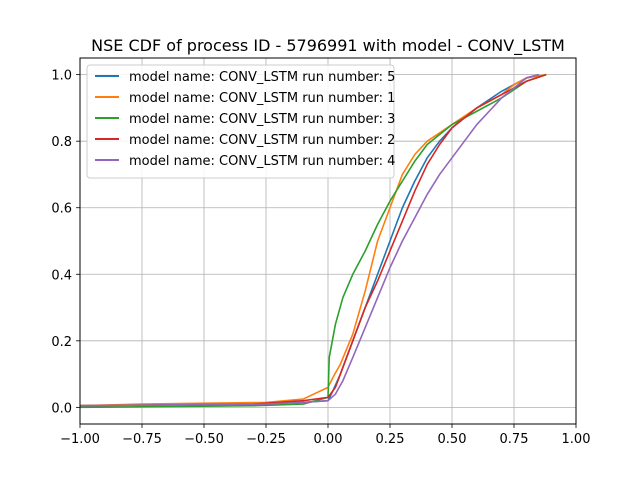  Describe the element at coordinates (204, 439) in the screenshot. I see `x-tick-label: −0.50` at that location.